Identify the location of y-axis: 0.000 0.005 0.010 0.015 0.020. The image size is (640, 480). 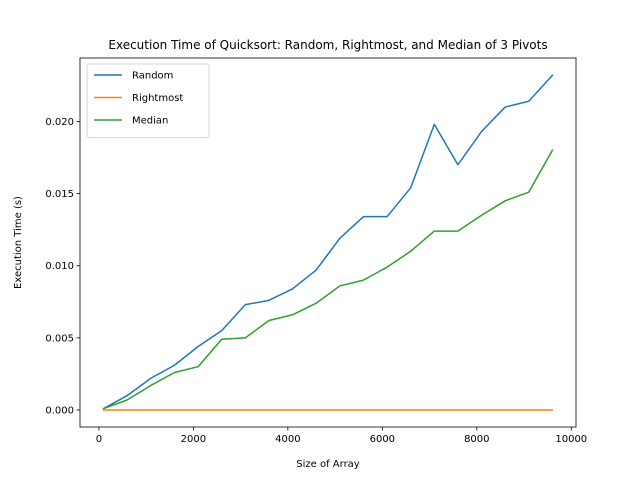
(62, 266).